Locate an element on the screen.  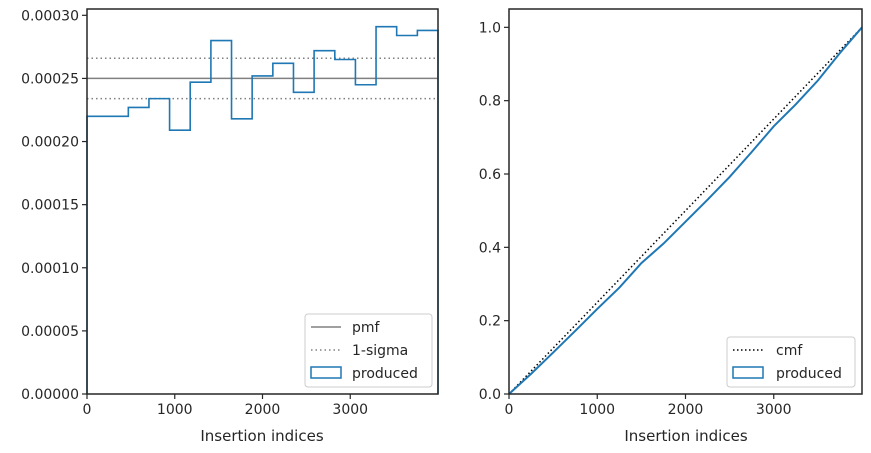
right-x-axis-label: Insertion indices is located at coordinates (685, 436).